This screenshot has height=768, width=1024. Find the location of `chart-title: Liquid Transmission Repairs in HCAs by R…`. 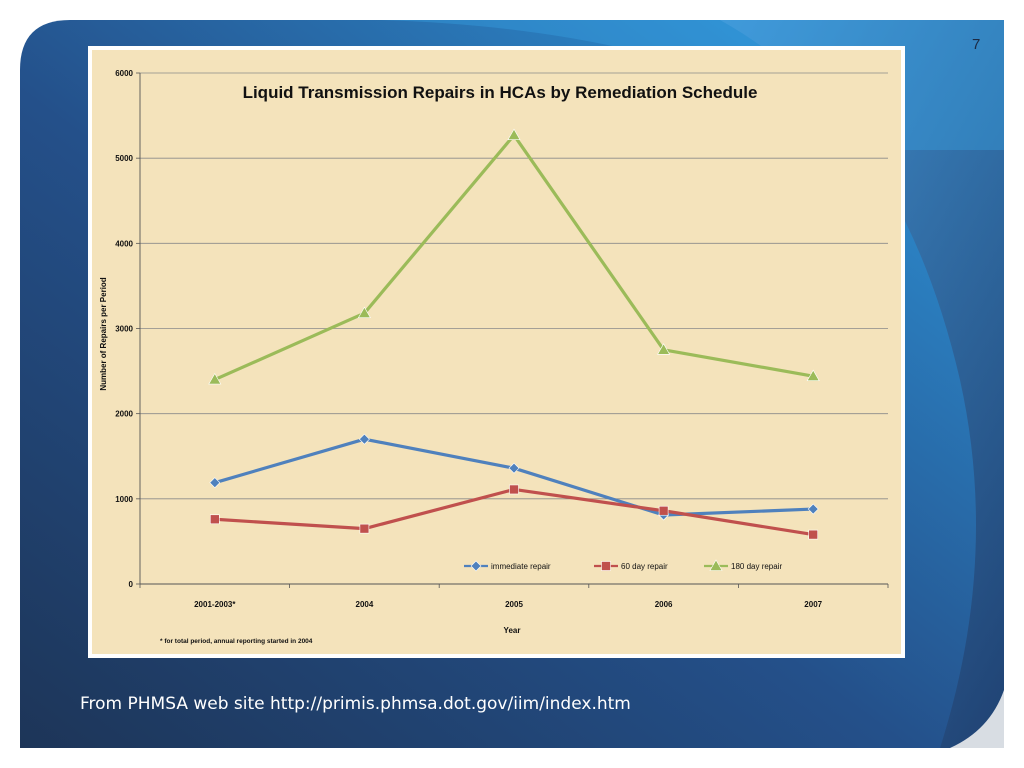

chart-title: Liquid Transmission Repairs in HCAs by R… is located at coordinates (500, 92).